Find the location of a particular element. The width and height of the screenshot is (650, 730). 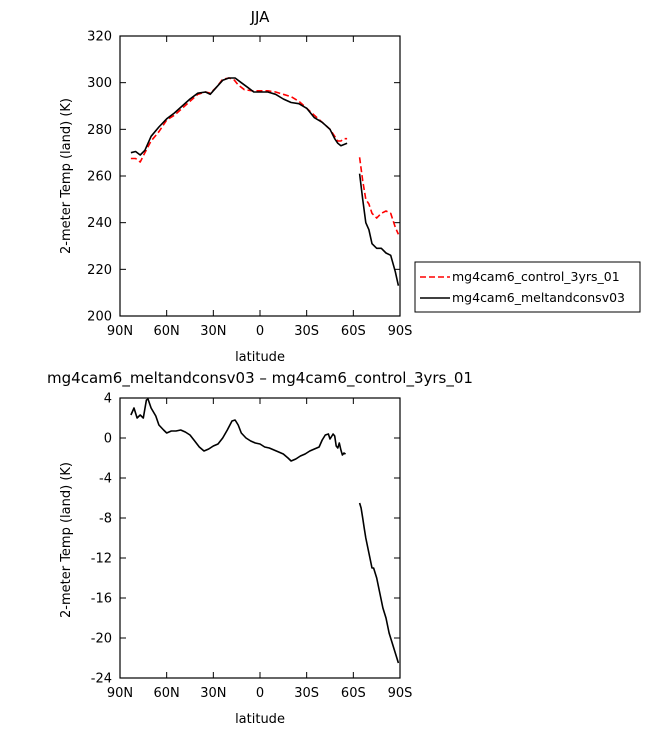

top-xtick-label: 60S is located at coordinates (353, 331).